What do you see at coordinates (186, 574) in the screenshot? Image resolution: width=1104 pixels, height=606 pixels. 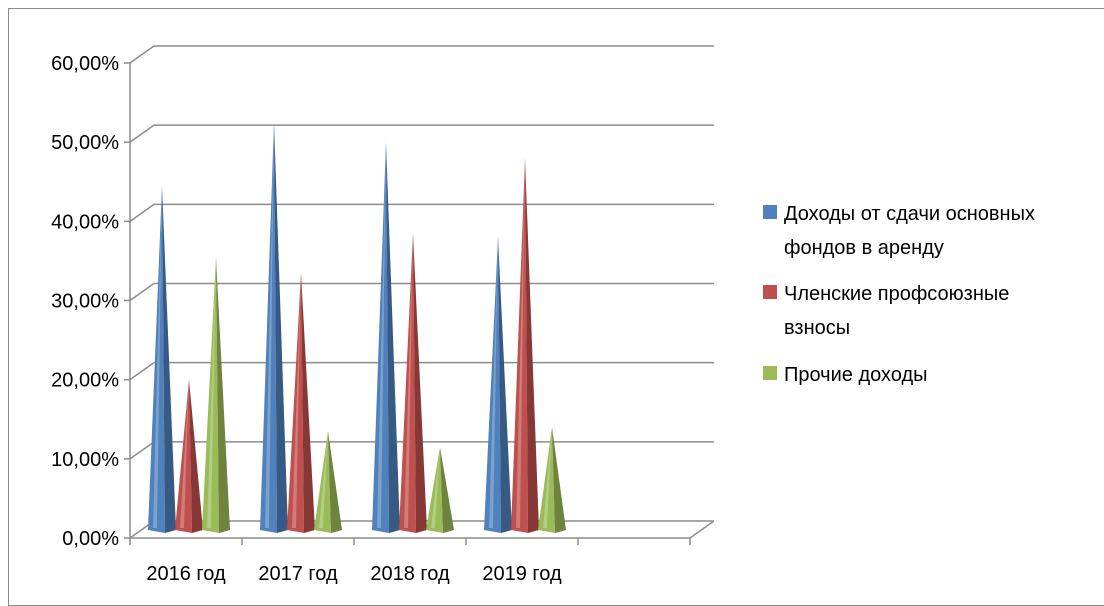 I see `x-tick-label: 2016 год` at bounding box center [186, 574].